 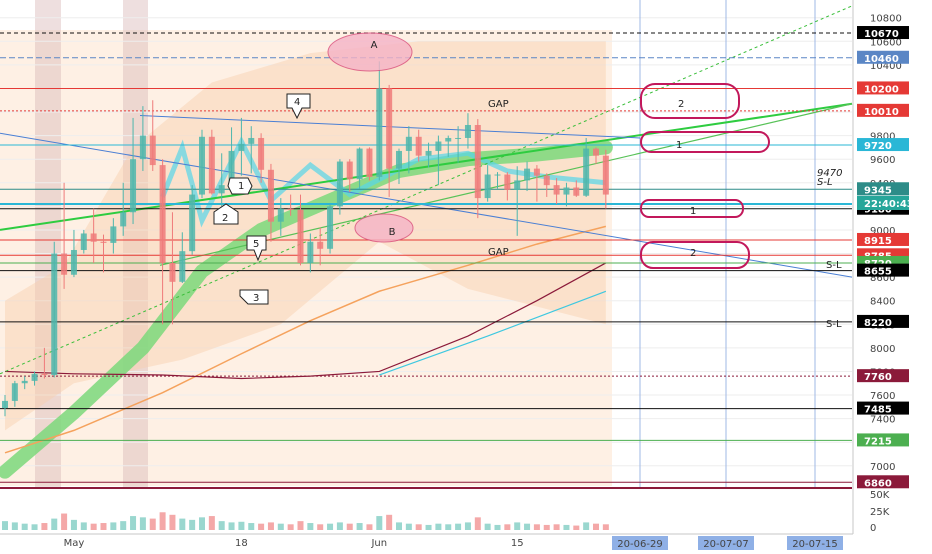 I want to click on price-tag-7485-bg, so click(x=883, y=408).